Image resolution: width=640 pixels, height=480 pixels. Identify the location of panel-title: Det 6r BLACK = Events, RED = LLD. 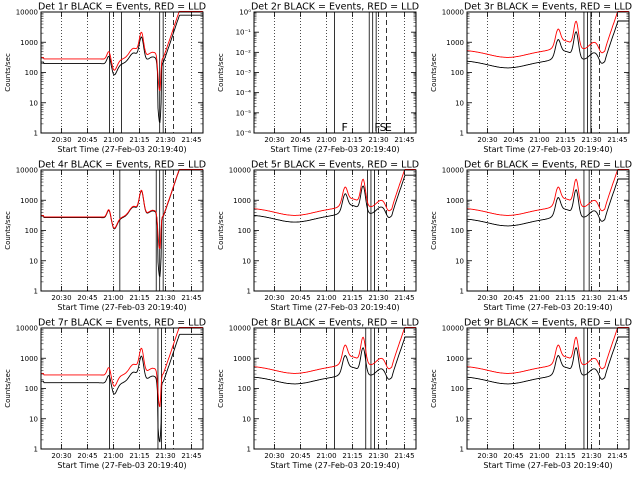
(548, 165).